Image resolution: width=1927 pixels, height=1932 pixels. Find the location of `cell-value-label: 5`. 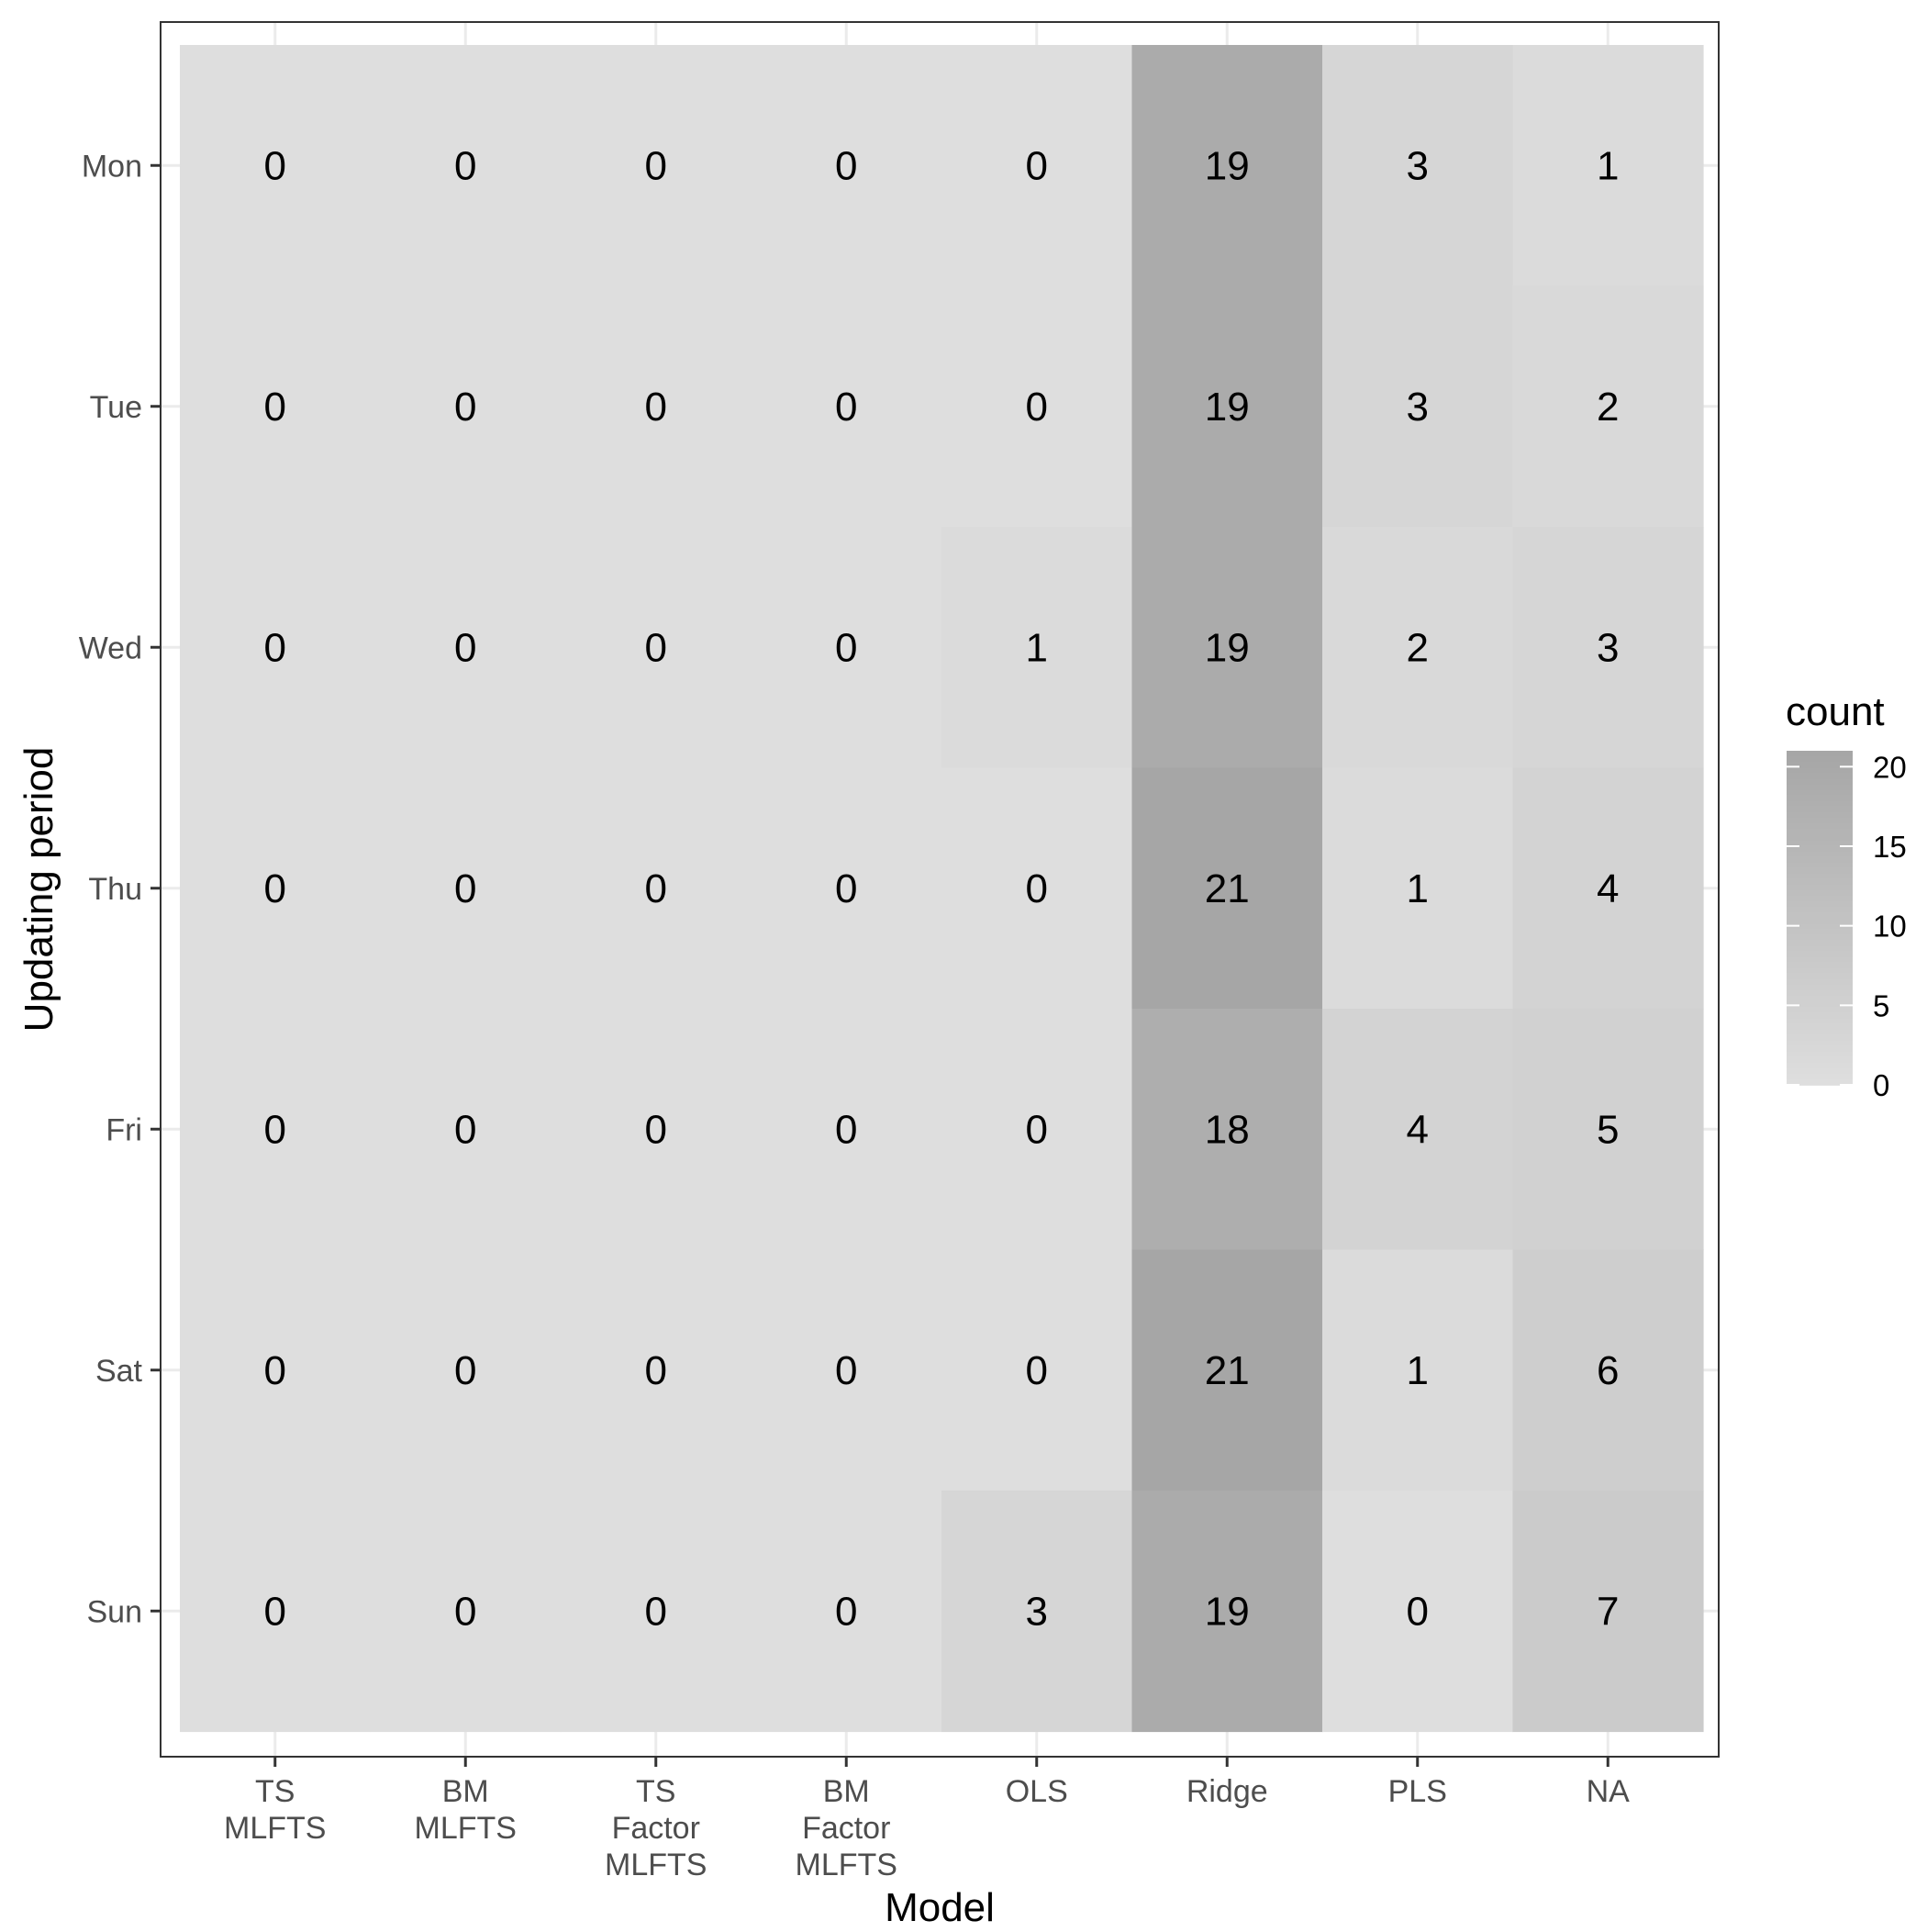

cell-value-label: 5 is located at coordinates (1608, 1129).